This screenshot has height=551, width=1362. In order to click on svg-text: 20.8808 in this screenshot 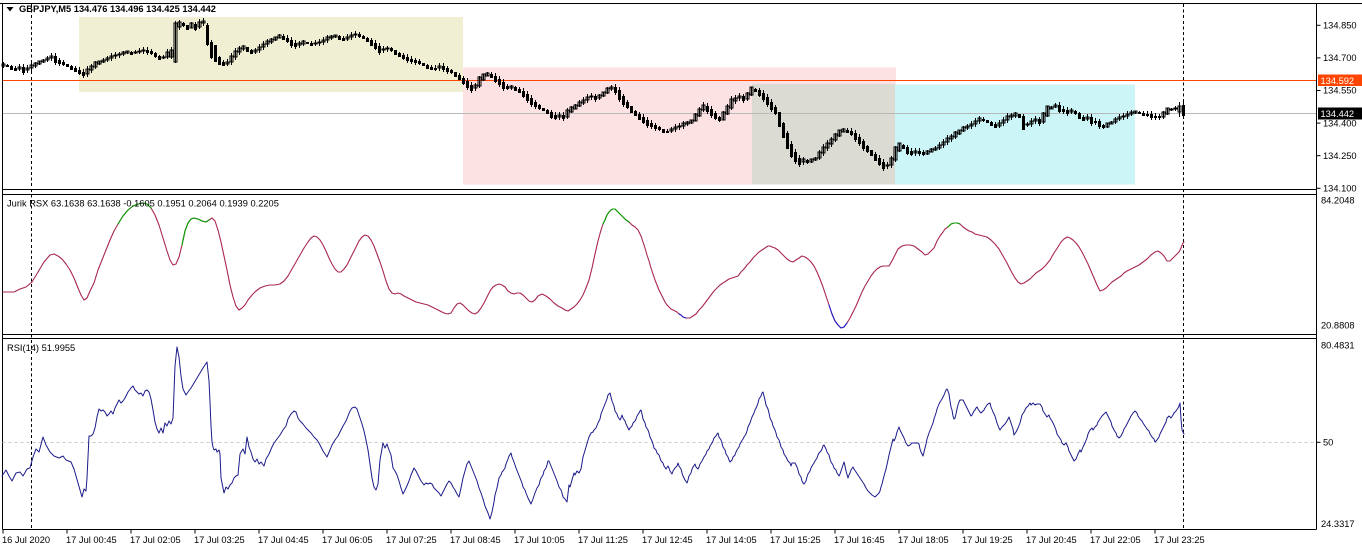, I will do `click(1338, 325)`.